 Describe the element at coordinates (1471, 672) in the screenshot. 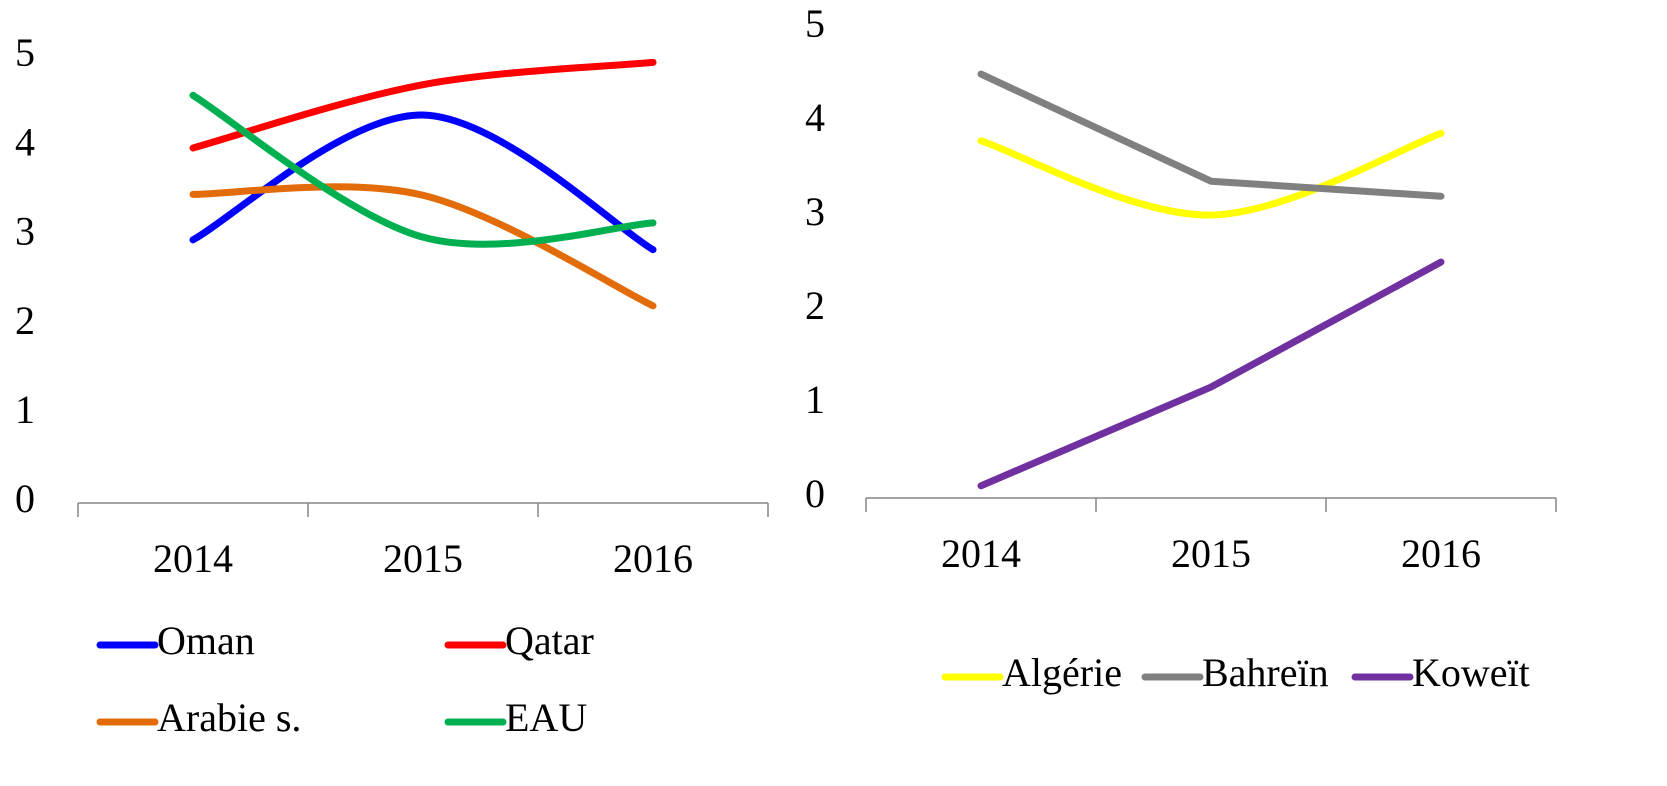

I see `legend-label: Koweït` at that location.